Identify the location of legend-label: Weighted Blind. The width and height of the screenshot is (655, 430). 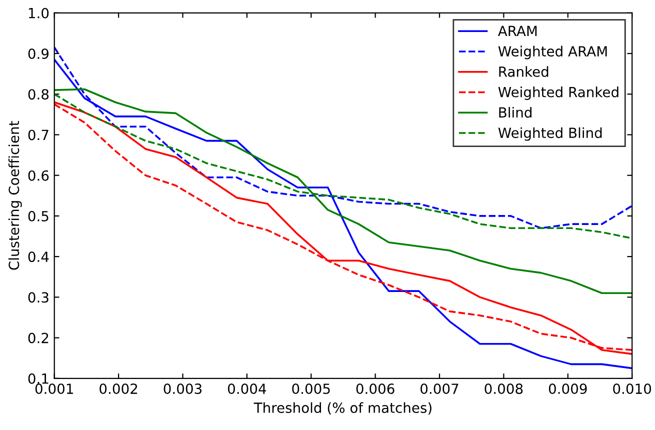
(550, 134).